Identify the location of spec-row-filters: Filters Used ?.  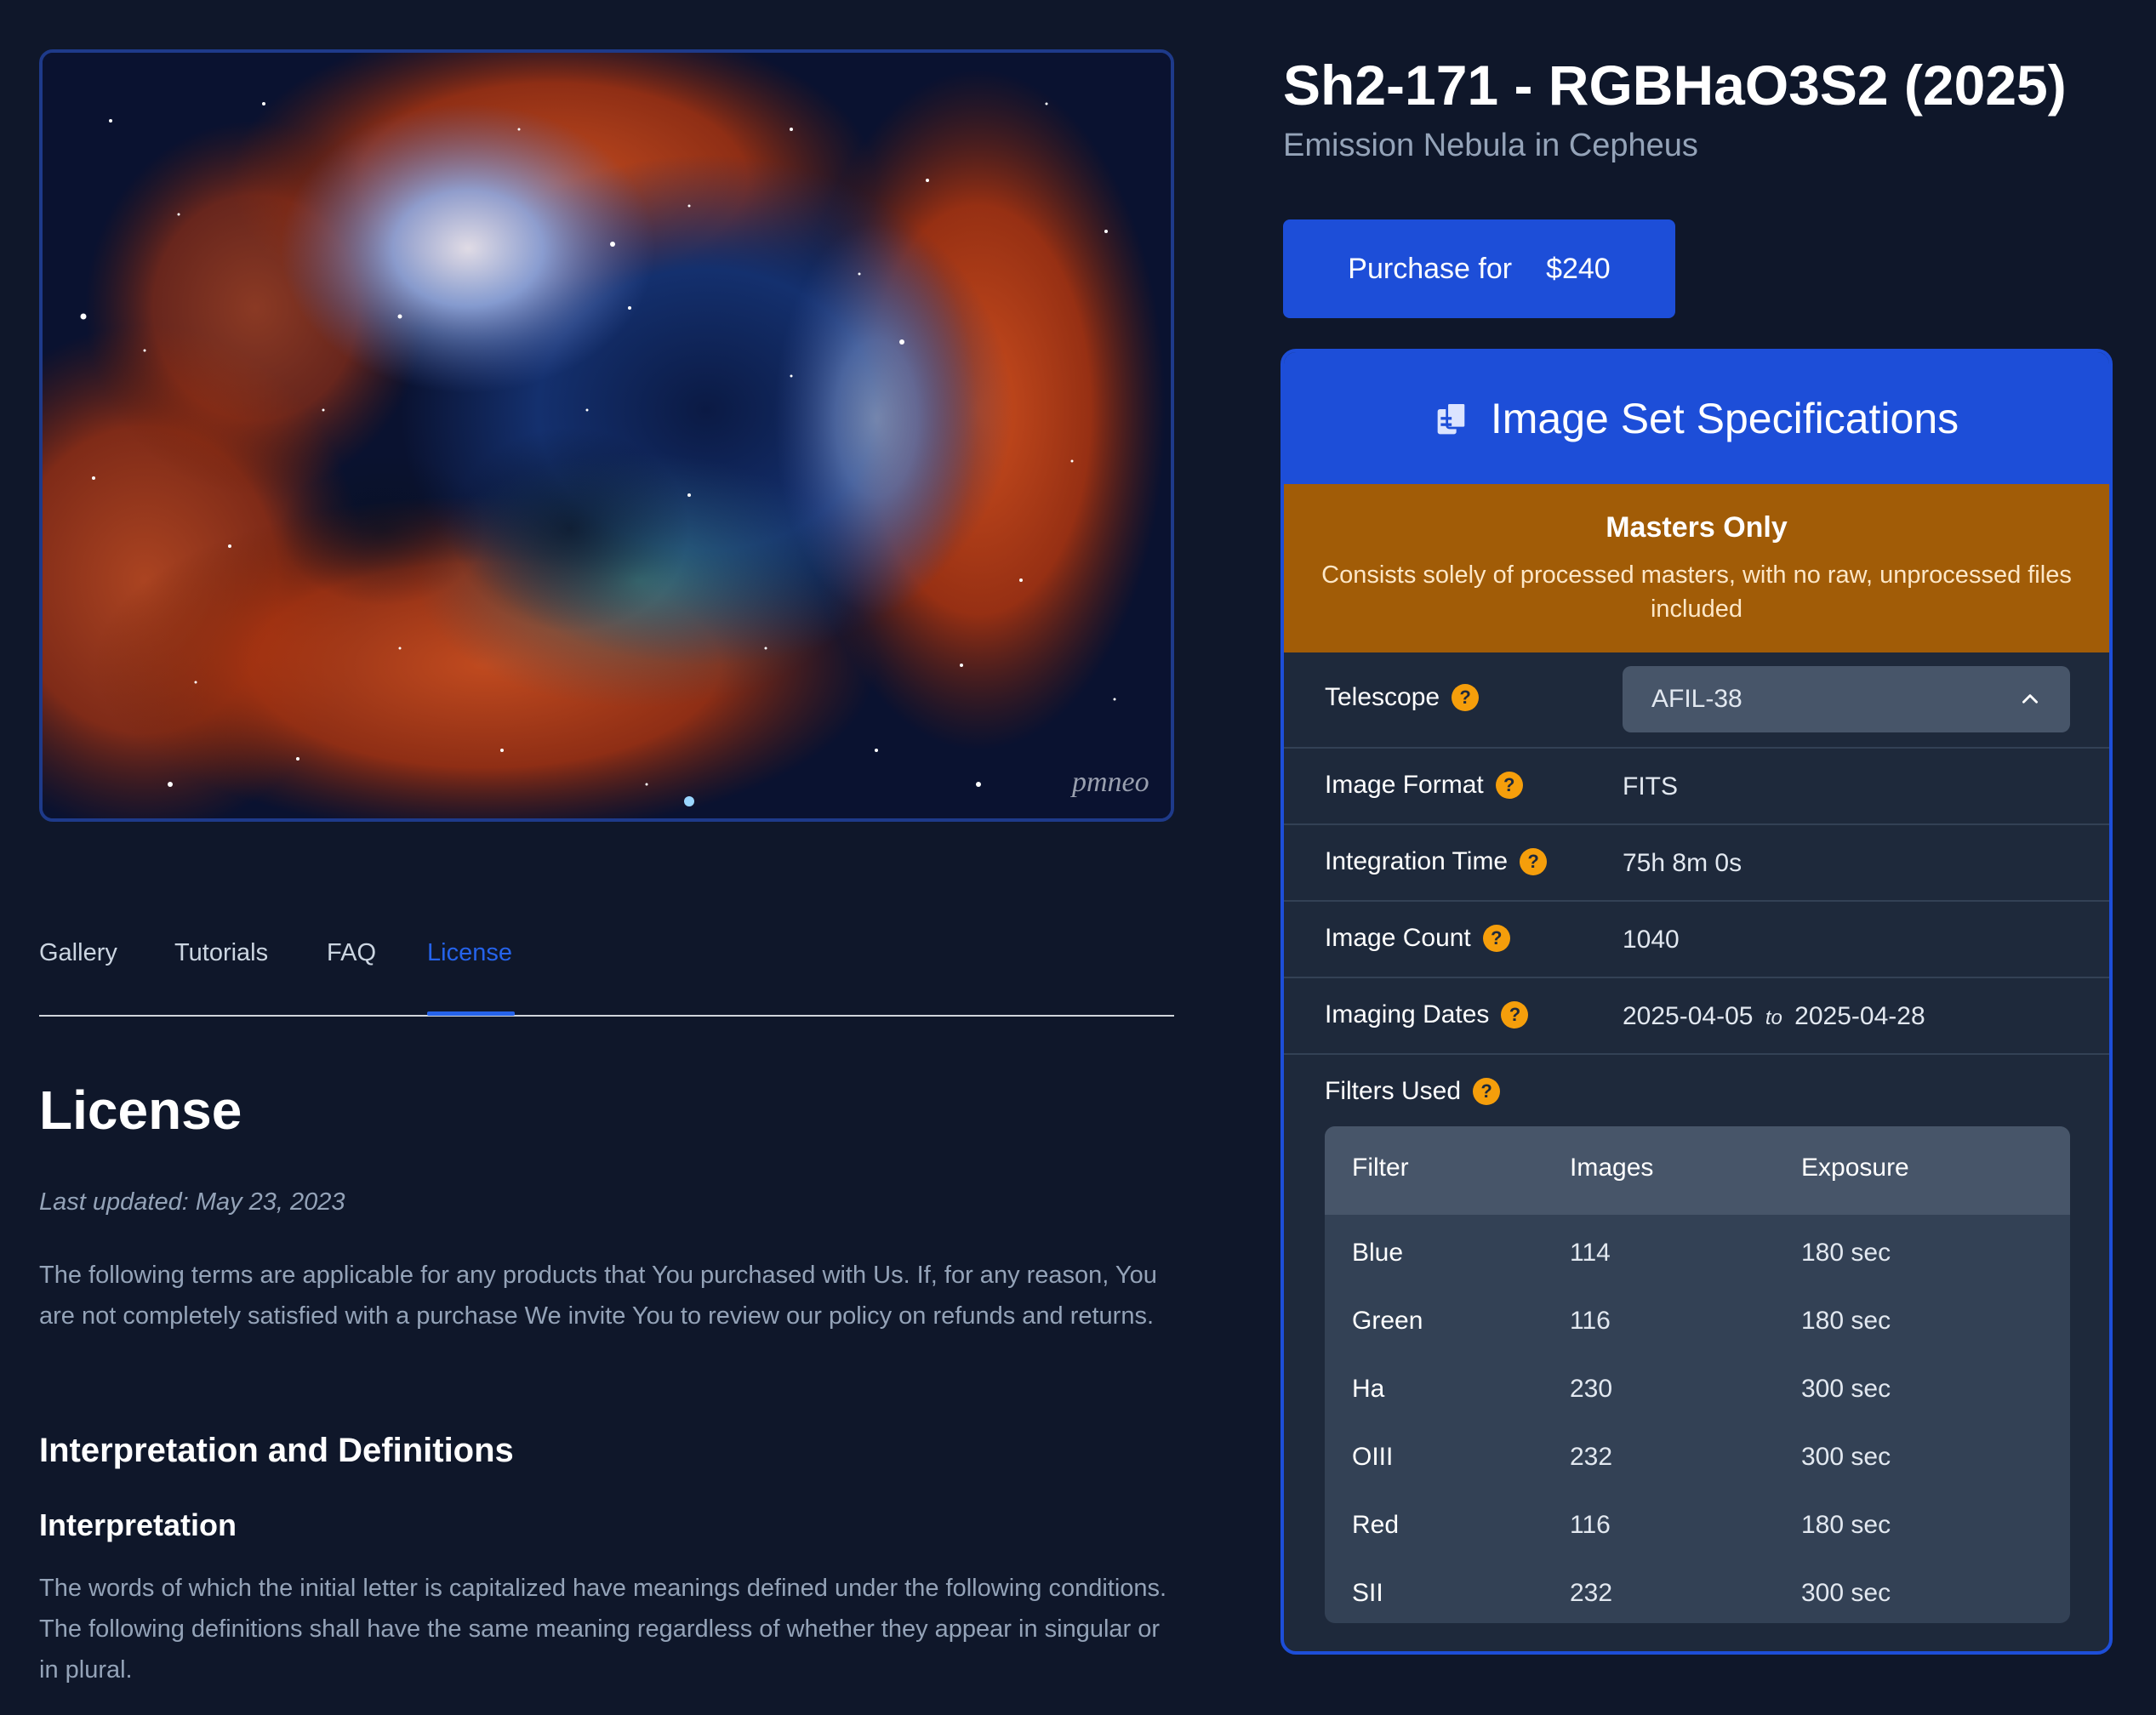
(1696, 1351).